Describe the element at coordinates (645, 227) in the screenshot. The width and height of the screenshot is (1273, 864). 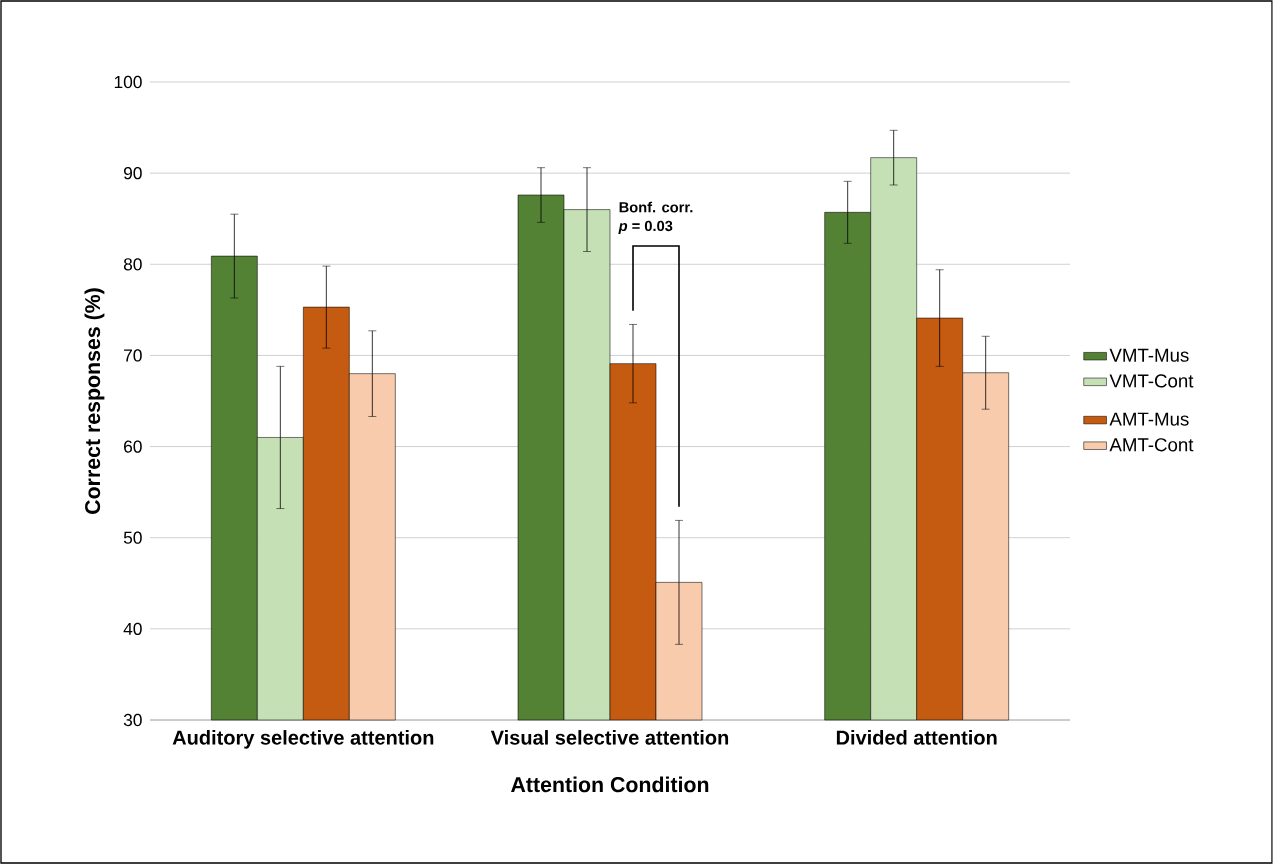
I see `annotation: p = 0.03` at that location.